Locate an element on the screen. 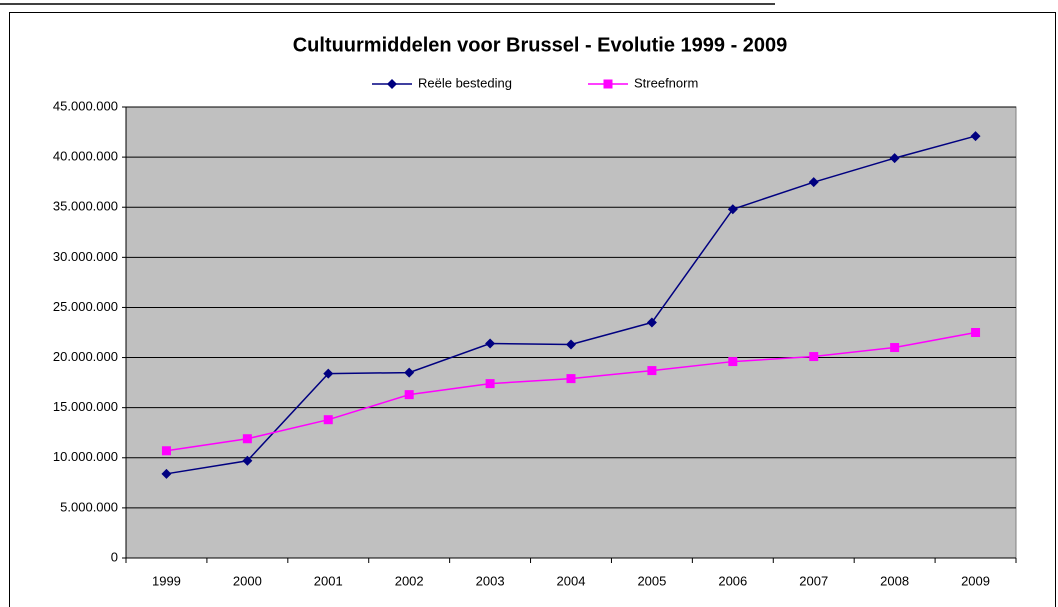  y-tick-label: 20.000.000 is located at coordinates (85, 356).